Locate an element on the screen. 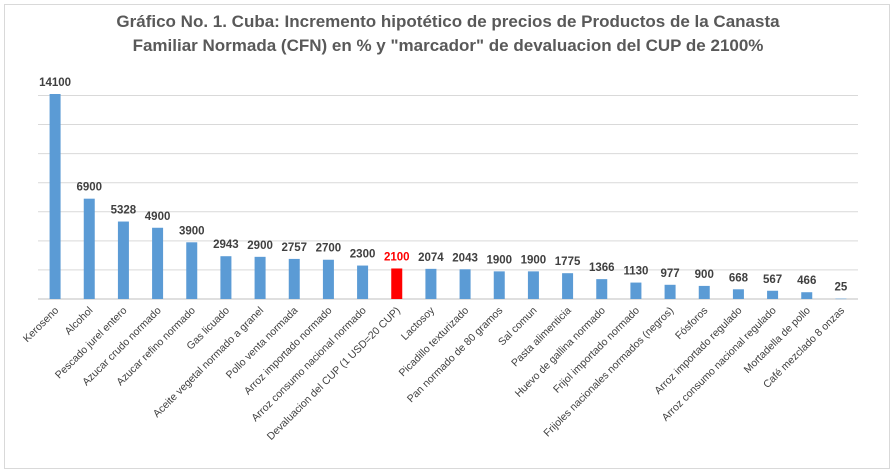 The image size is (896, 475). data-label-20: 900 is located at coordinates (704, 275).